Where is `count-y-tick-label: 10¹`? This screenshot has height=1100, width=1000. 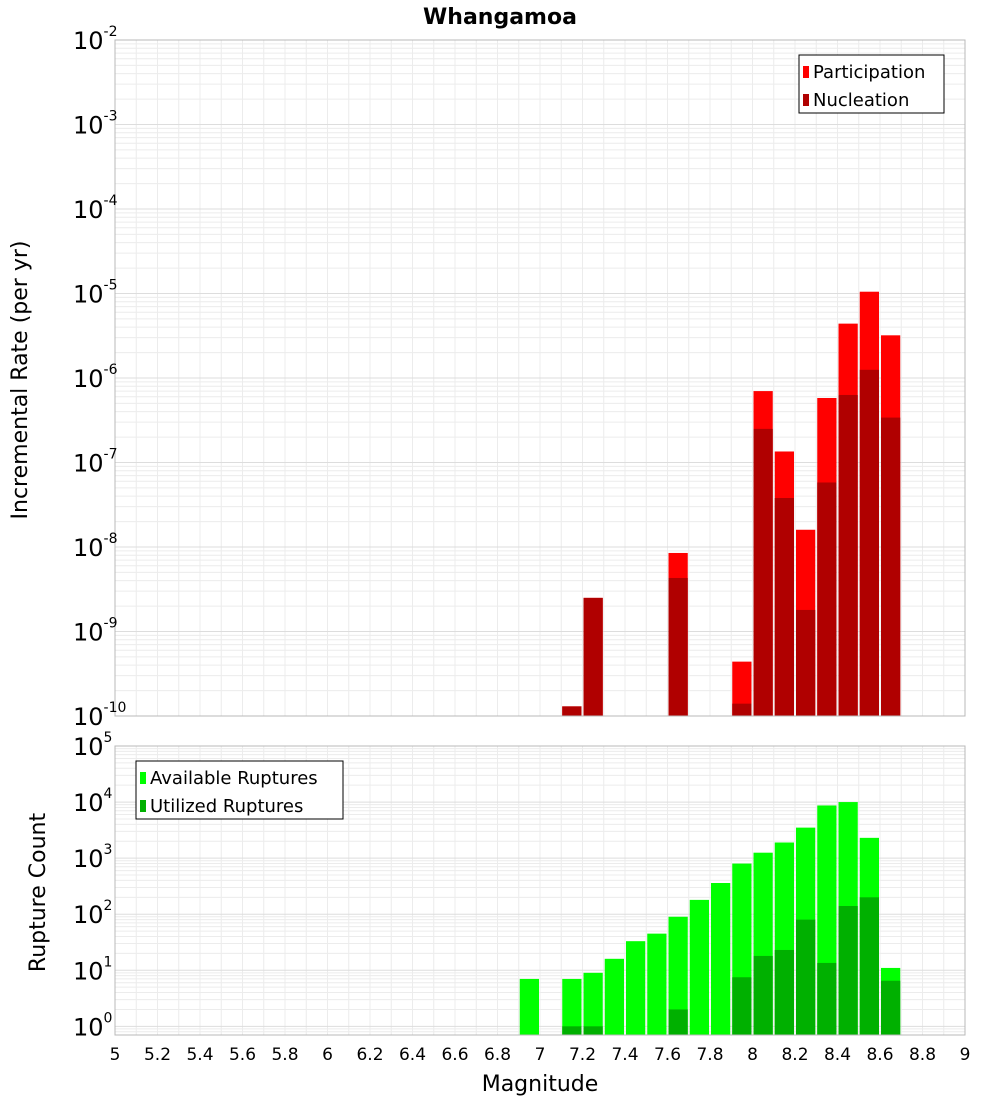
count-y-tick-label: 10¹ is located at coordinates (92, 969).